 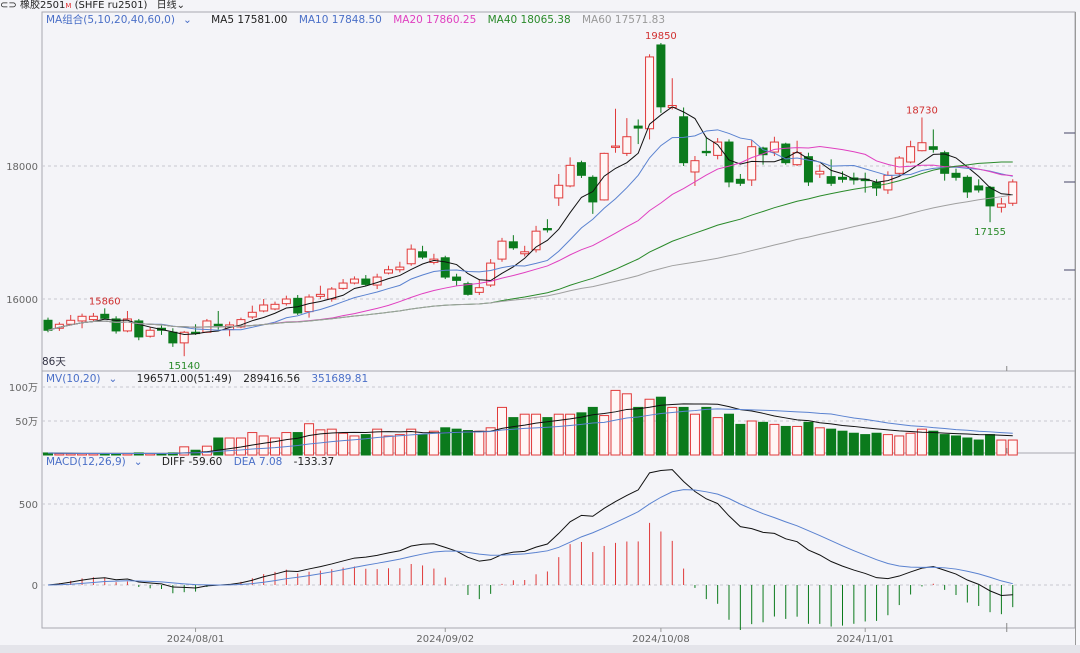 I want to click on link-icon: ⊂⊃, so click(x=8, y=5).